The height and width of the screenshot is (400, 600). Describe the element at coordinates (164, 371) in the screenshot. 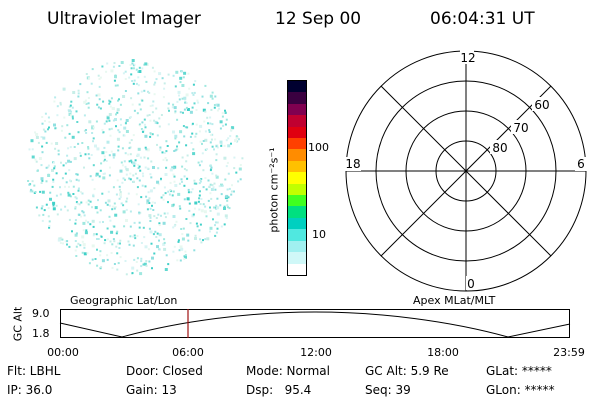

I see `door-field: Door: Closed` at that location.